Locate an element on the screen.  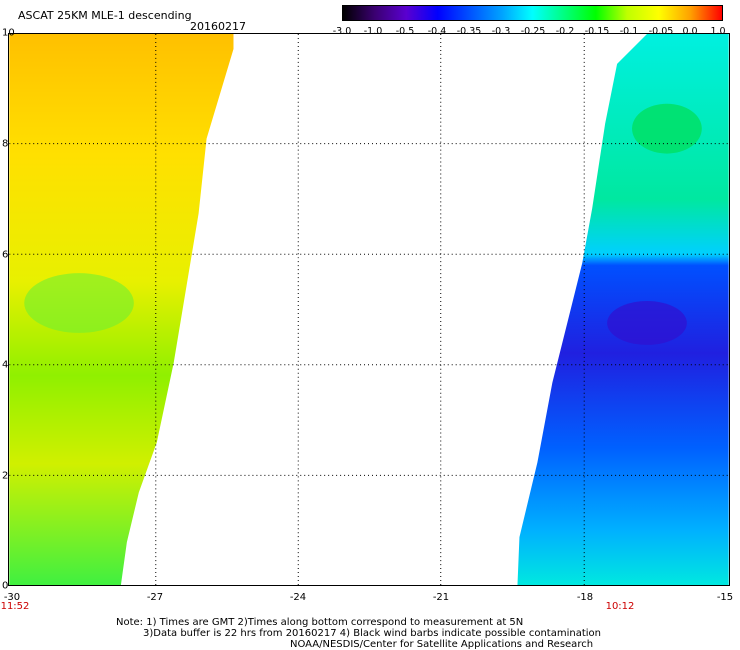
colorbar-label: -0.2 is located at coordinates (565, 31).